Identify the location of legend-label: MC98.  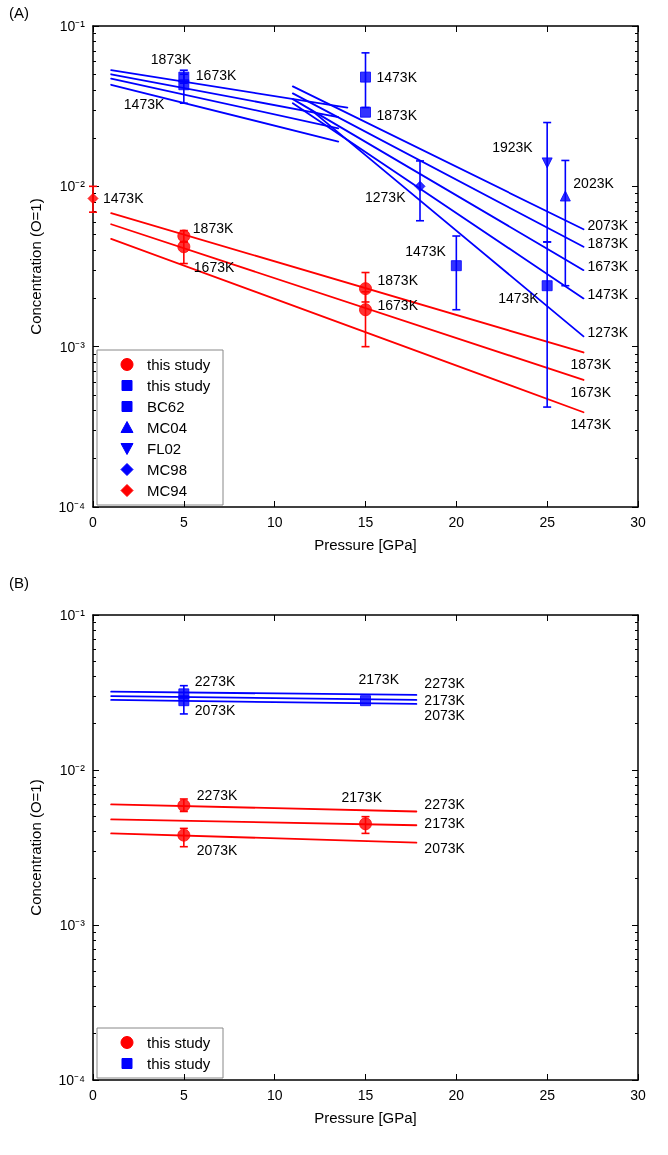
(167, 469).